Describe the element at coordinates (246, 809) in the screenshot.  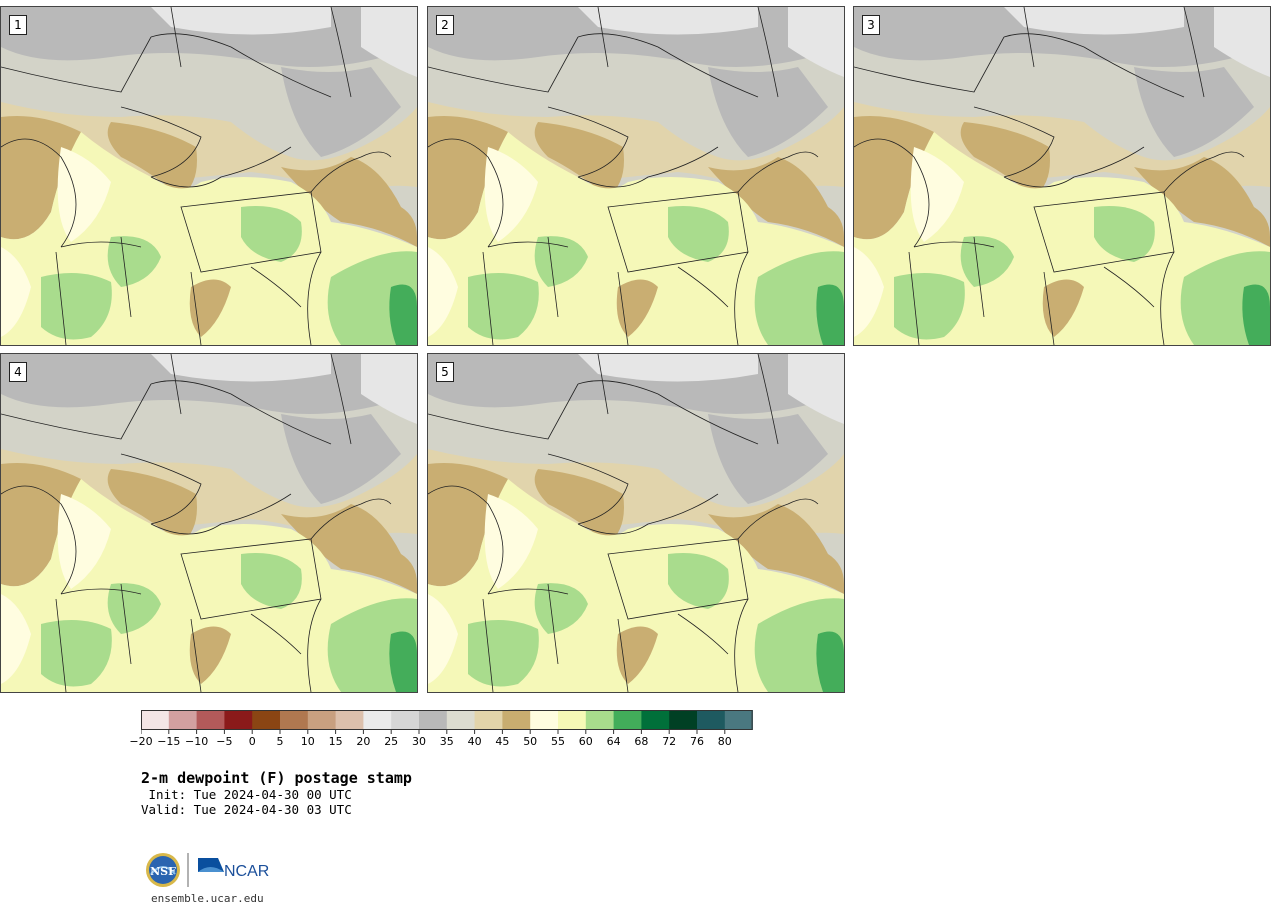
I see `valid-time: Valid: Tue 2024-04-30 03 UTC` at that location.